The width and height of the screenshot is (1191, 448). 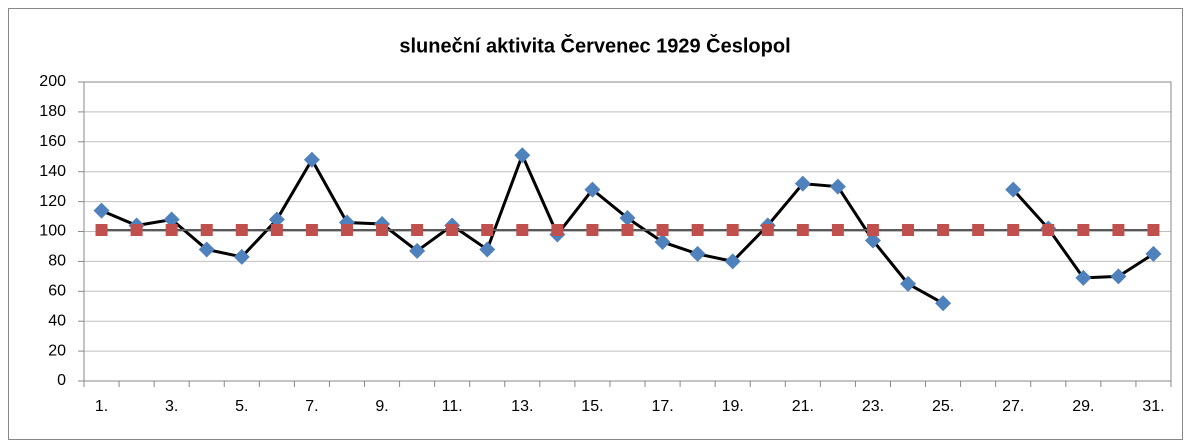 I want to click on x-tick-label: 9., so click(x=381, y=406).